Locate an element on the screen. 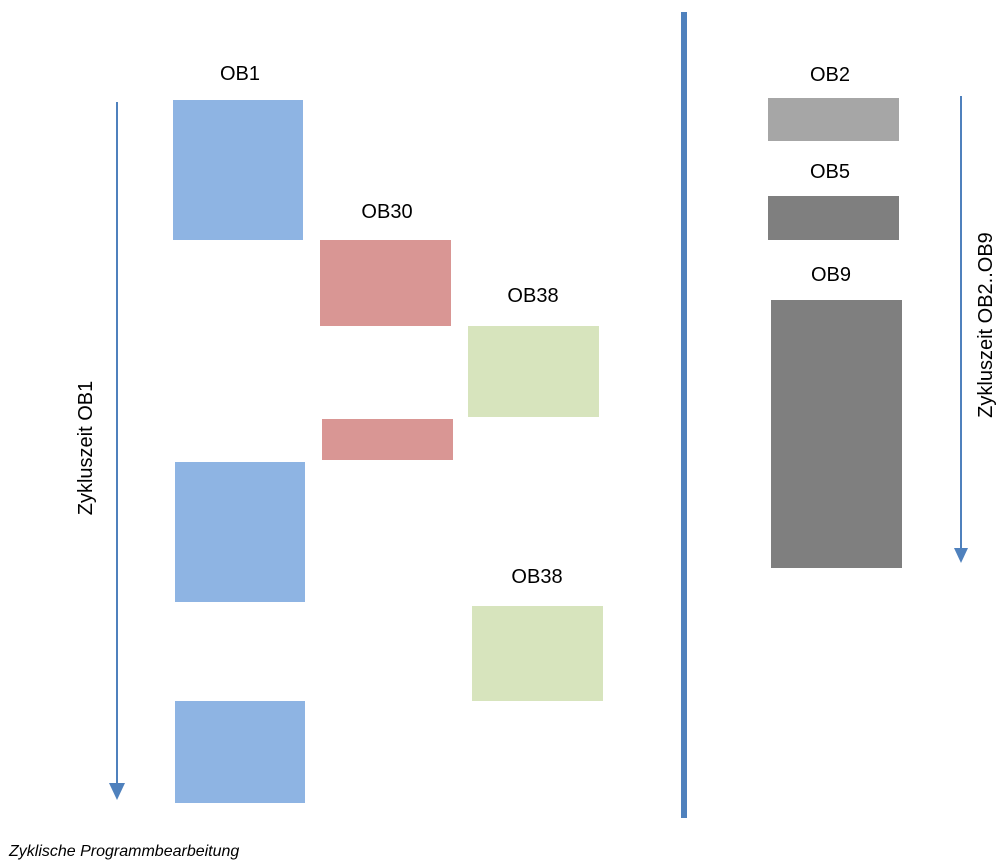 The height and width of the screenshot is (863, 1004). right-axis-label: Zykluszeit OB2..OB9 is located at coordinates (986, 325).